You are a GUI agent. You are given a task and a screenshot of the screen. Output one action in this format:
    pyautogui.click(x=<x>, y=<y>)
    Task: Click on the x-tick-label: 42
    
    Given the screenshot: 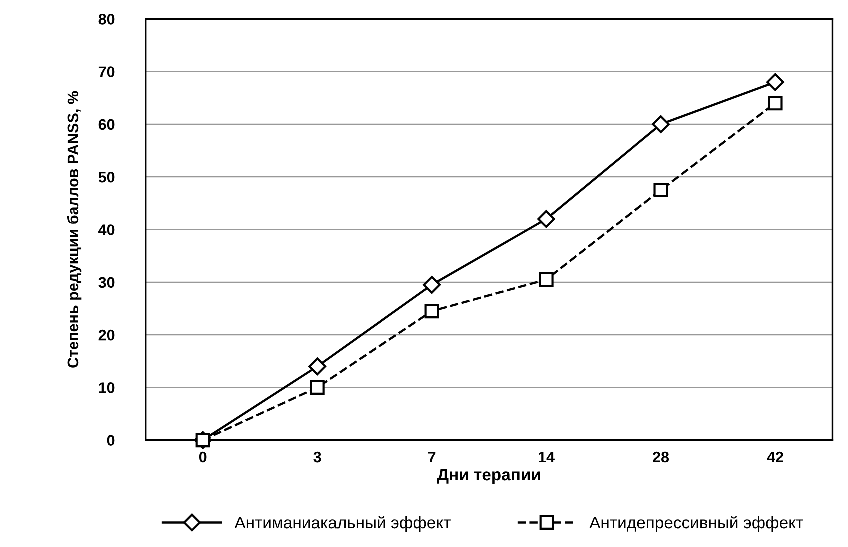 What is the action you would take?
    pyautogui.click(x=775, y=457)
    